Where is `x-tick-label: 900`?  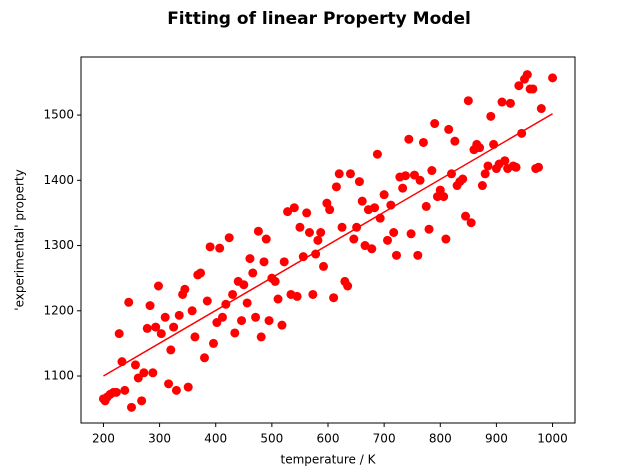
x-tick-label: 900 is located at coordinates (496, 439).